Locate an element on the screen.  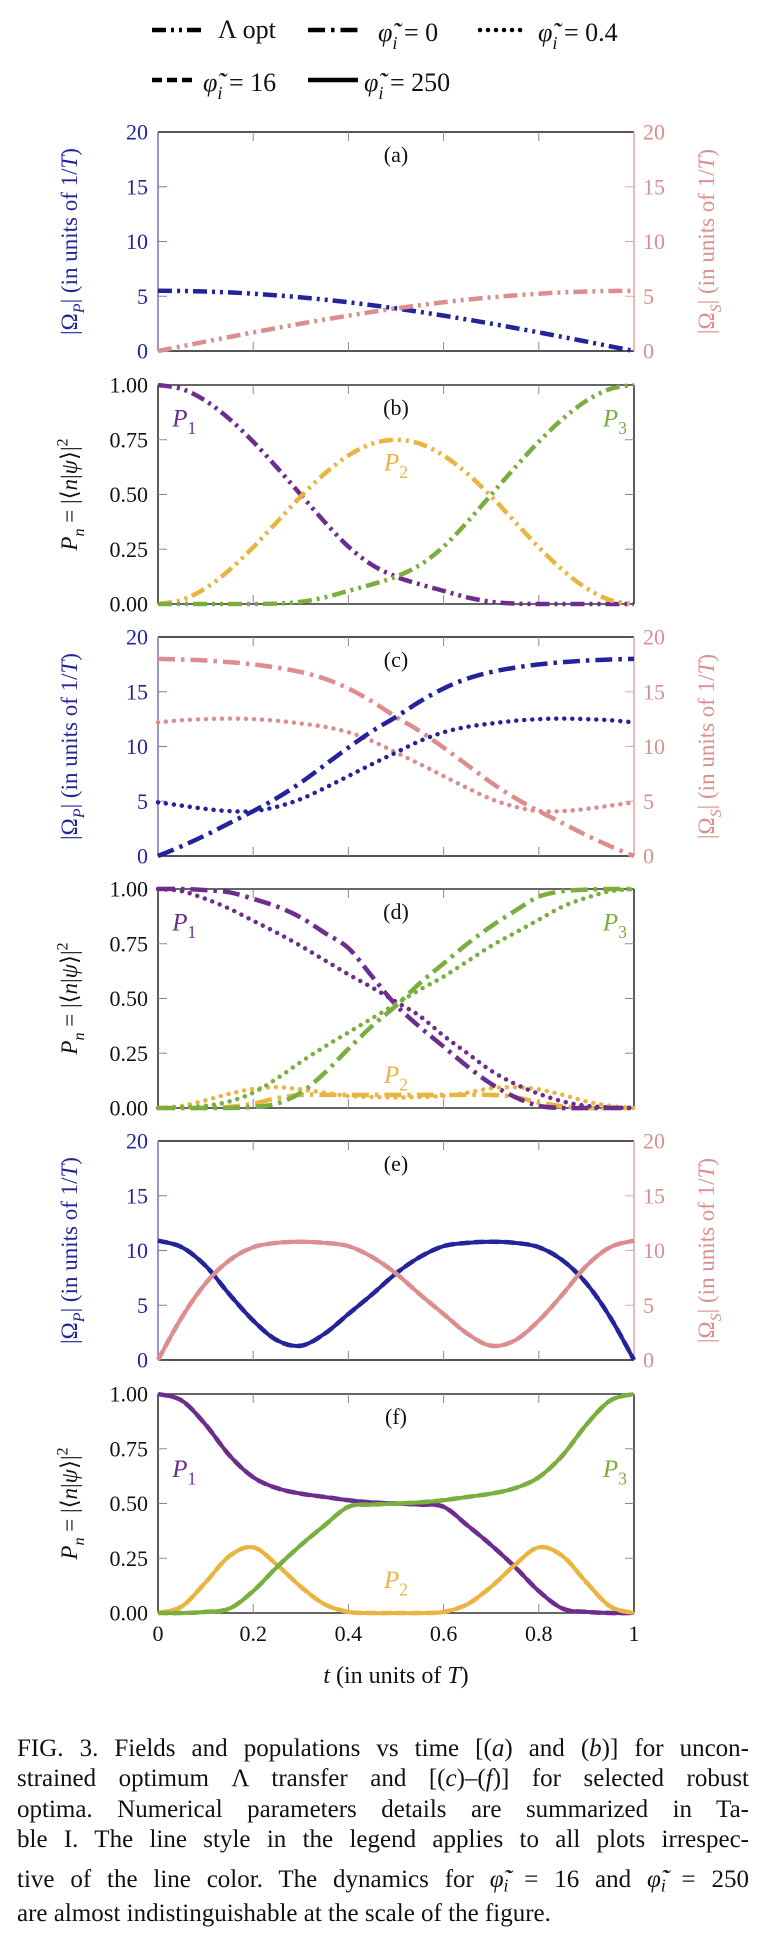
legend-label-lambda-opt: Λ opt is located at coordinates (247, 29).